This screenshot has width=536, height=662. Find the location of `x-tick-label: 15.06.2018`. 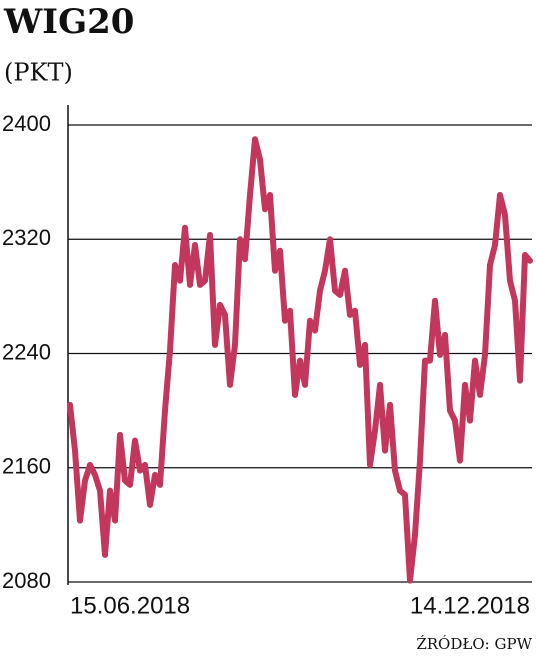

x-tick-label: 15.06.2018 is located at coordinates (130, 605).